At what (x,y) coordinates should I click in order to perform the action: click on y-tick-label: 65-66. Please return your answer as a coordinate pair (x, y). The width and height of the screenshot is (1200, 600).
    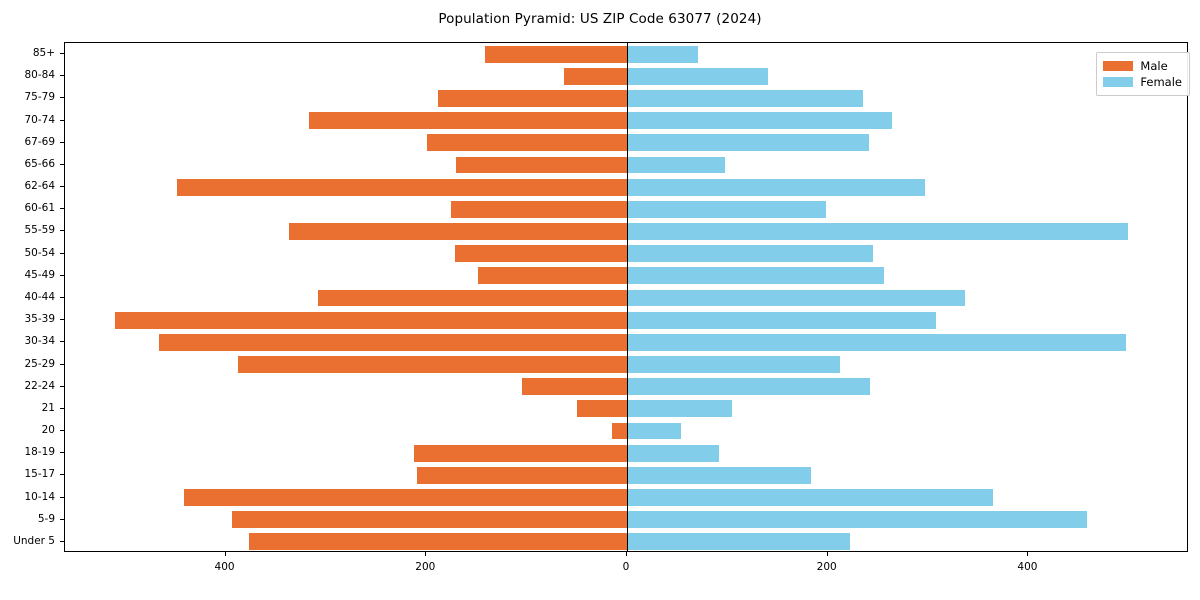
    Looking at the image, I should click on (39, 163).